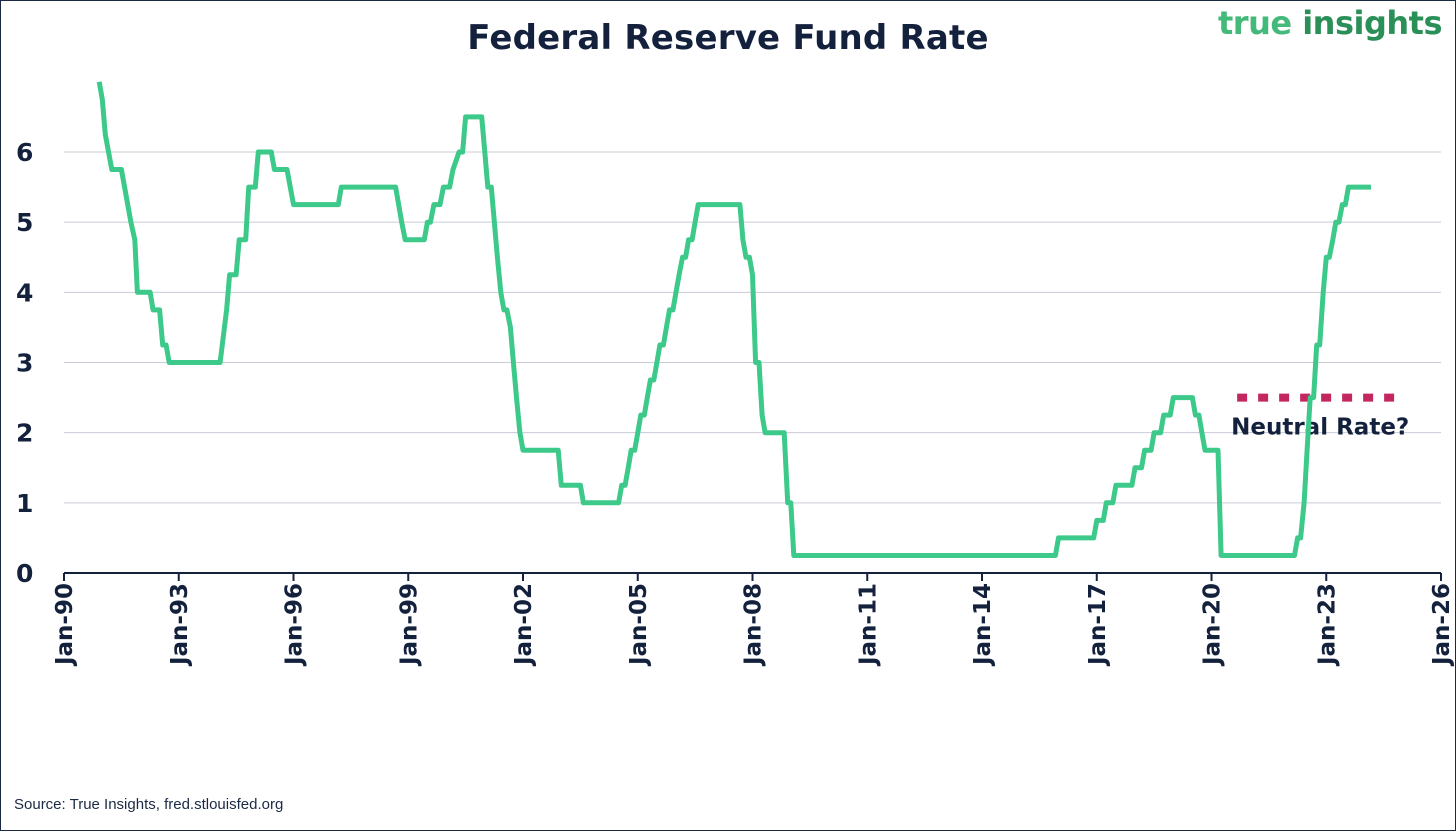 The height and width of the screenshot is (831, 1456). Describe the element at coordinates (1442, 625) in the screenshot. I see `x-tick-label-12: Jan-26` at that location.